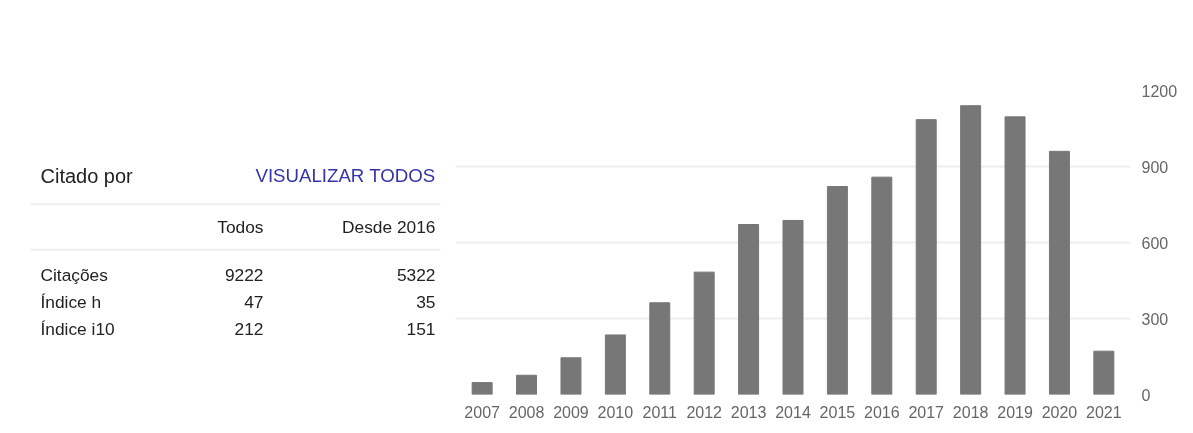 This screenshot has width=1193, height=433. What do you see at coordinates (1159, 91) in the screenshot?
I see `y-tick-label: 1200` at bounding box center [1159, 91].